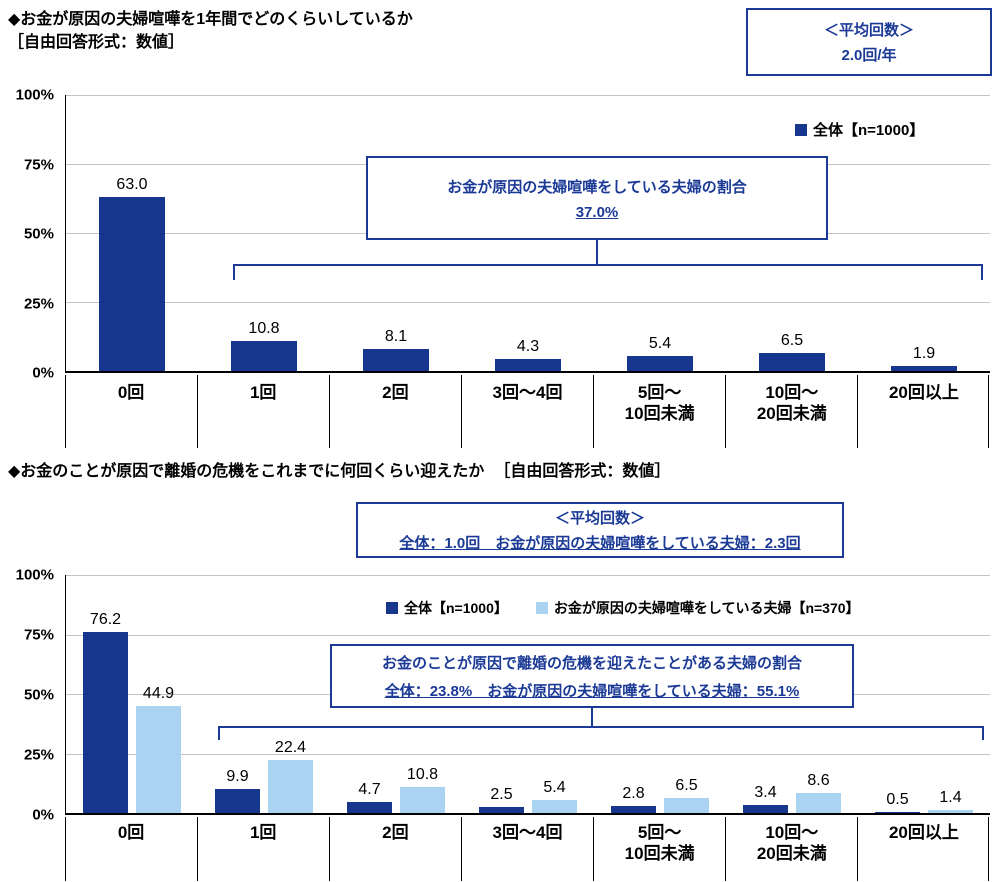 This screenshot has height=882, width=1000. I want to click on chart2-average-heading: ＜平均回数＞, so click(599, 518).